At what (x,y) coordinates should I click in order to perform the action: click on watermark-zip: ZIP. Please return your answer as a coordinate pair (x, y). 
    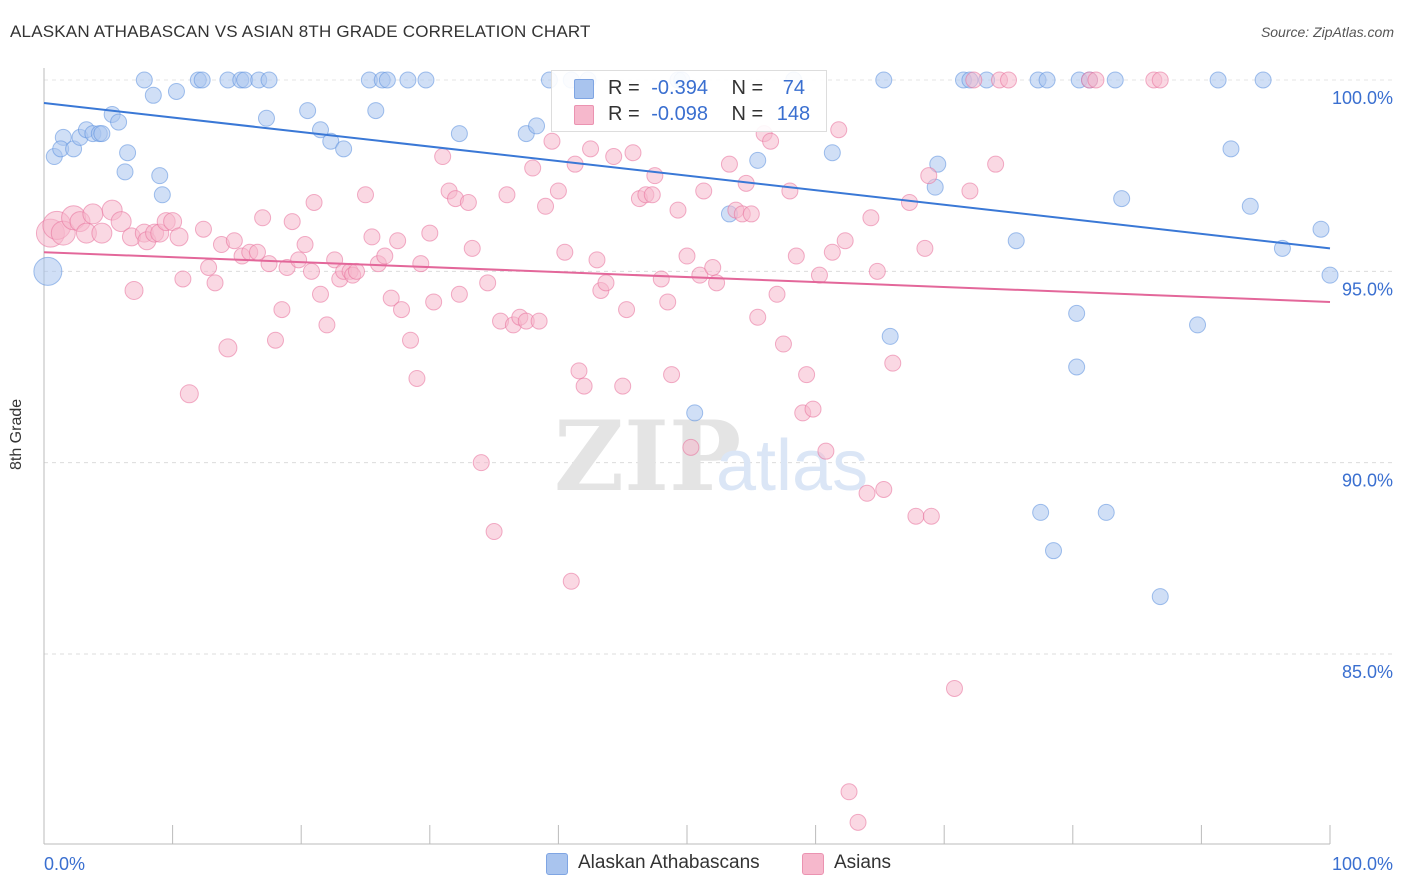
    Looking at the image, I should click on (647, 456).